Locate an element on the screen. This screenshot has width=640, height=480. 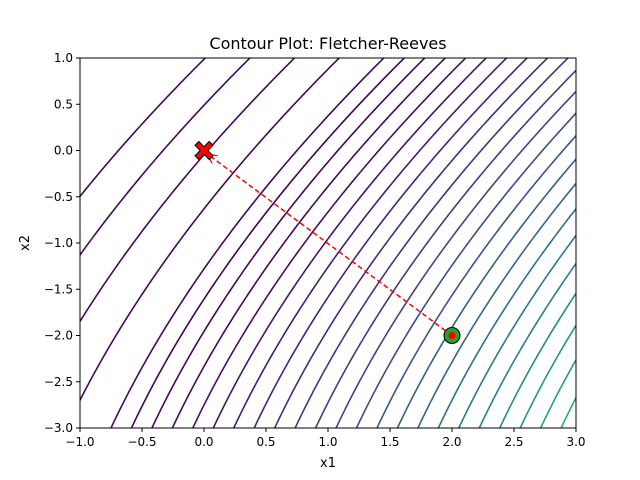
x-tick-label: 1.5 is located at coordinates (389, 442).